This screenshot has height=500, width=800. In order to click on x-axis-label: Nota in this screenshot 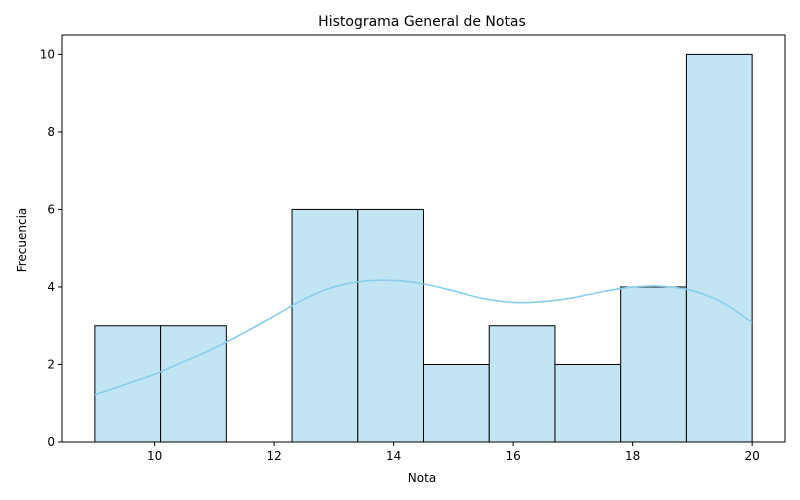, I will do `click(422, 478)`.